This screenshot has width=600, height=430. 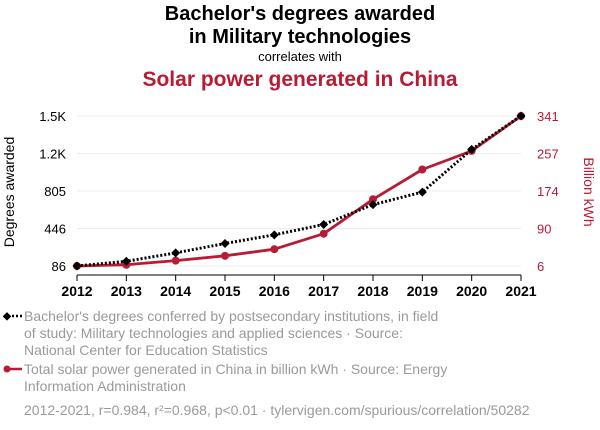 What do you see at coordinates (372, 291) in the screenshot?
I see `x-tick-label: 2018` at bounding box center [372, 291].